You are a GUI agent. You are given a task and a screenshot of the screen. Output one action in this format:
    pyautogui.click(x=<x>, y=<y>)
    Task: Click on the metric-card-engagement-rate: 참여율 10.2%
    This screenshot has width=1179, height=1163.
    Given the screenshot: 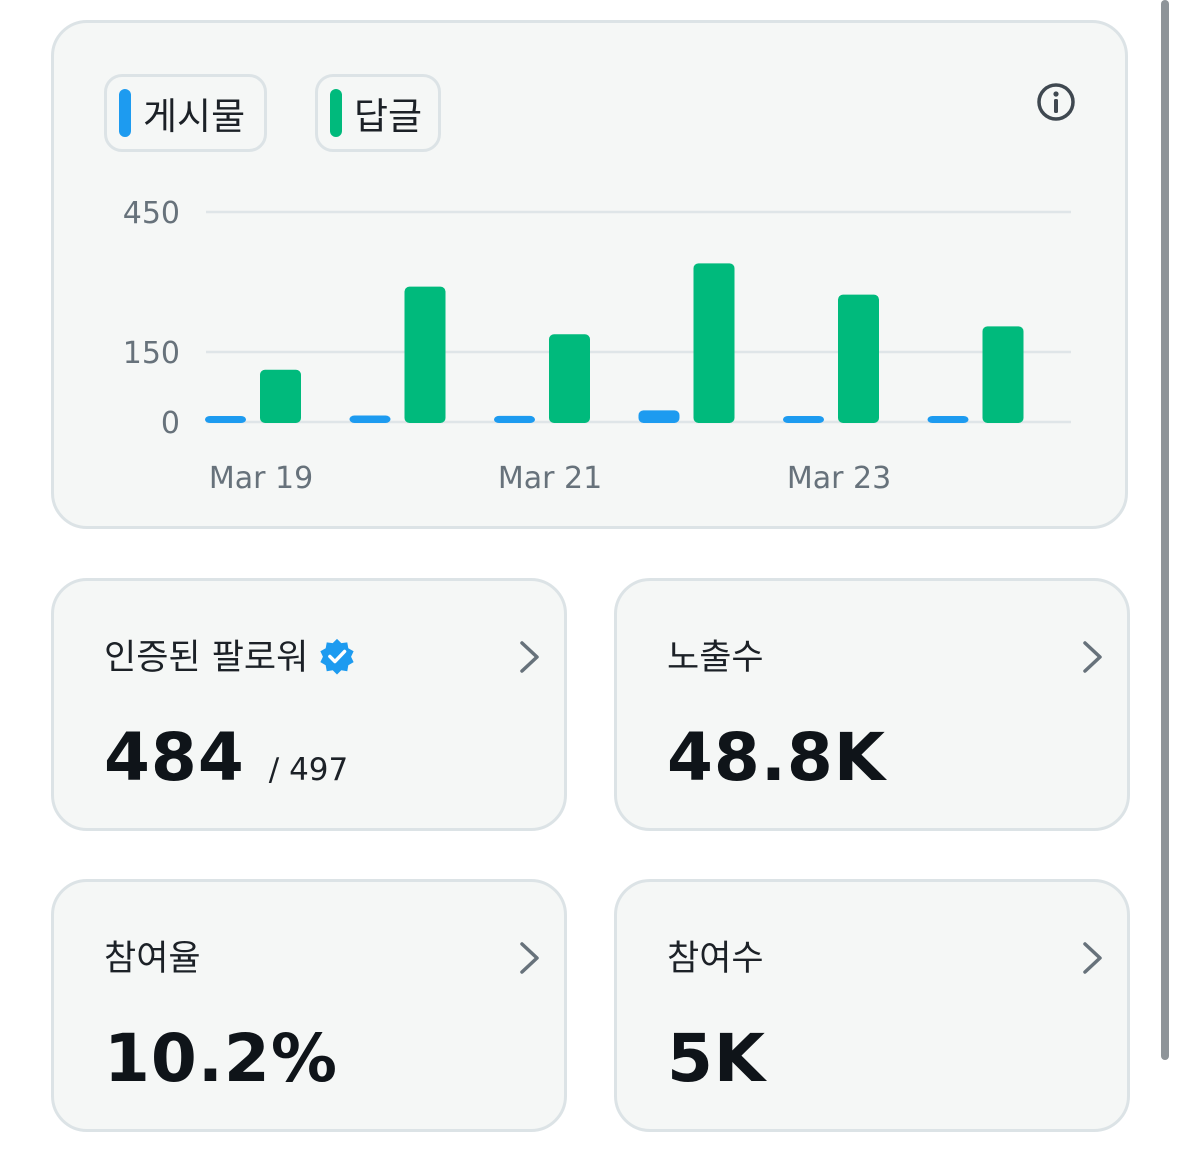 What is the action you would take?
    pyautogui.click(x=309, y=1005)
    